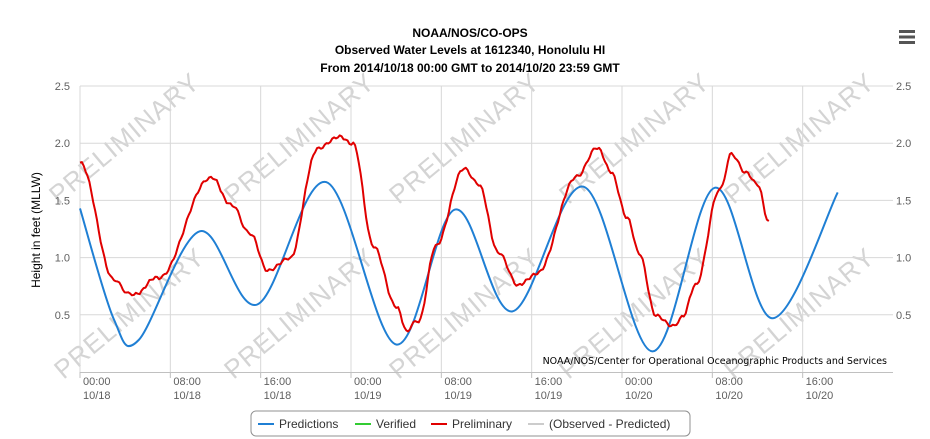 The image size is (930, 439). I want to click on y-tick-label-left: 2.5, so click(62, 87).